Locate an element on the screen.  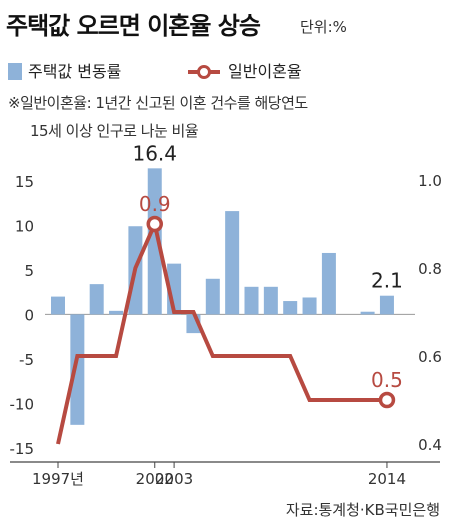
left-tick-label: -15 is located at coordinates (22, 449).